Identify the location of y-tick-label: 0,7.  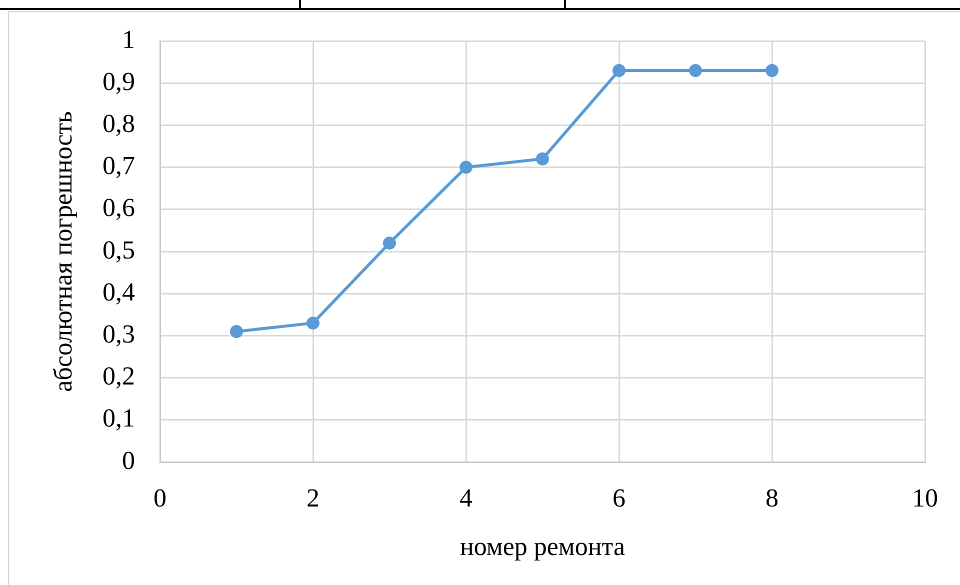
(118, 165).